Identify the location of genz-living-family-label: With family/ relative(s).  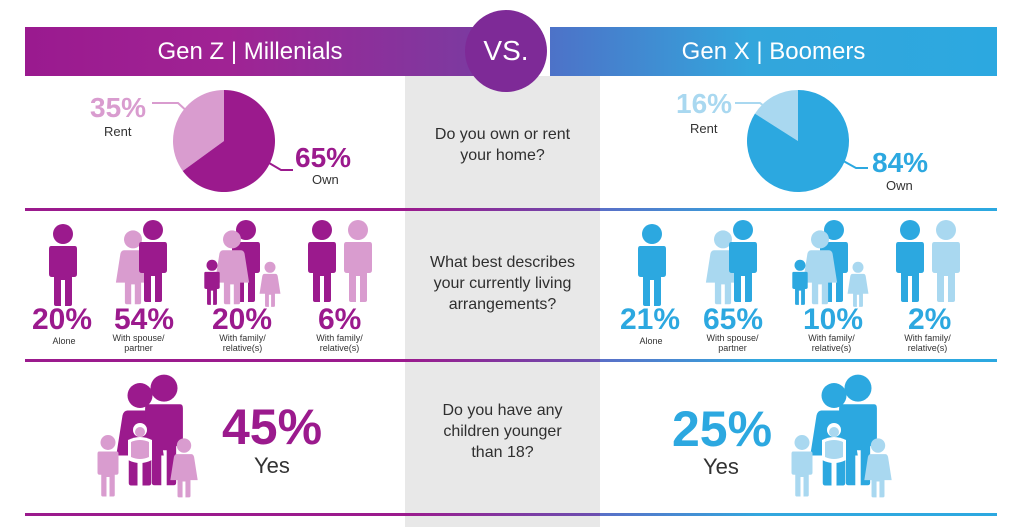
(242, 343).